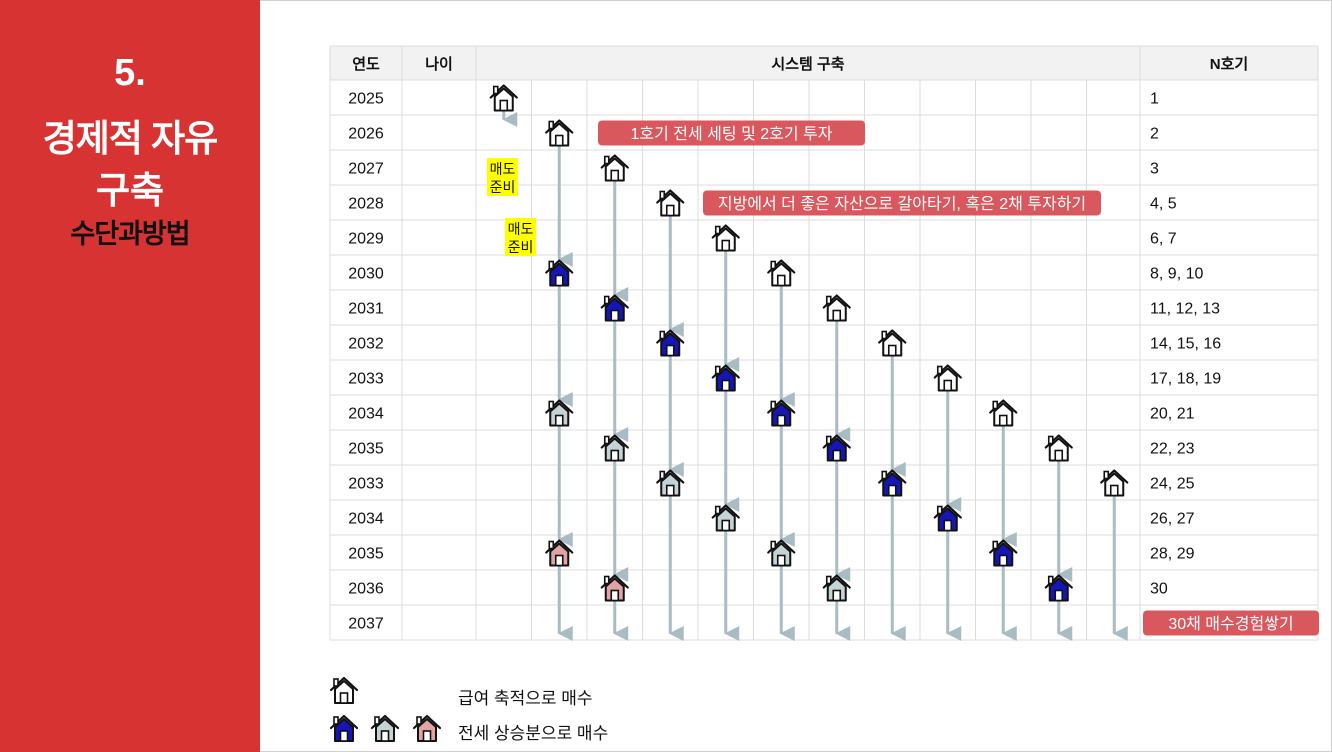  What do you see at coordinates (366, 64) in the screenshot?
I see `header-year: 연도` at bounding box center [366, 64].